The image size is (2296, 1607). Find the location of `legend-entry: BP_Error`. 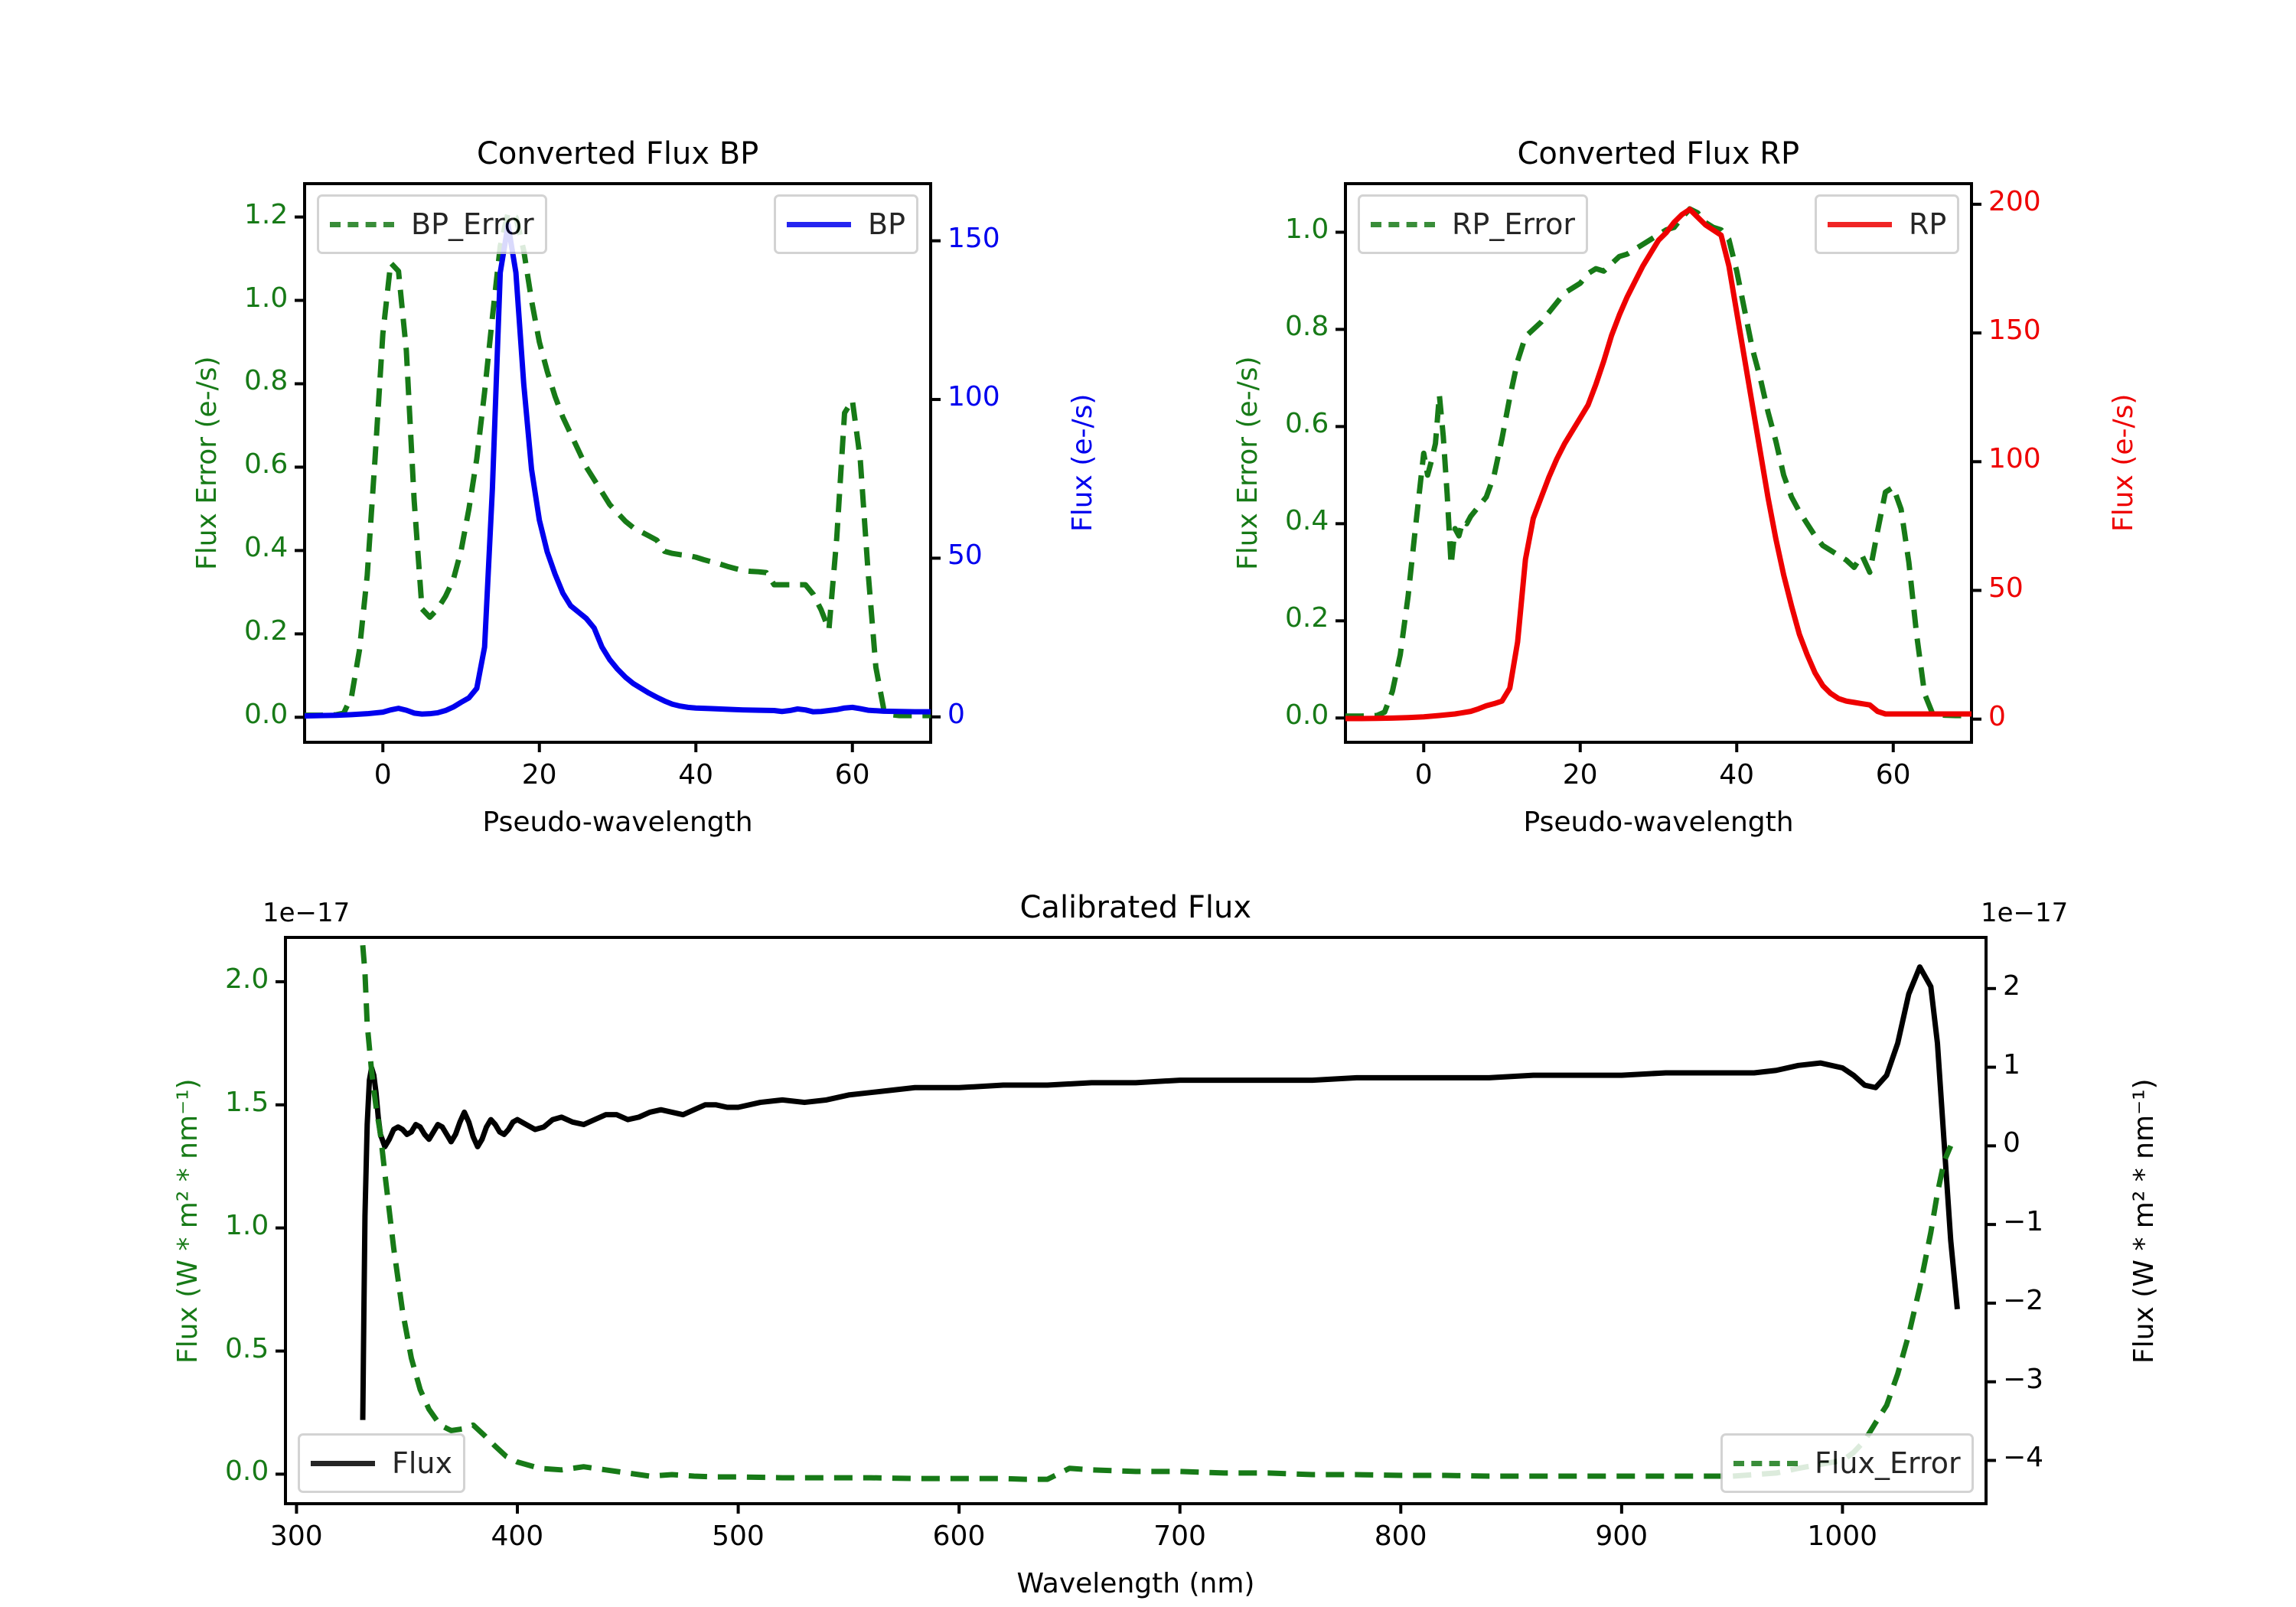

legend-entry: BP_Error is located at coordinates (432, 224).